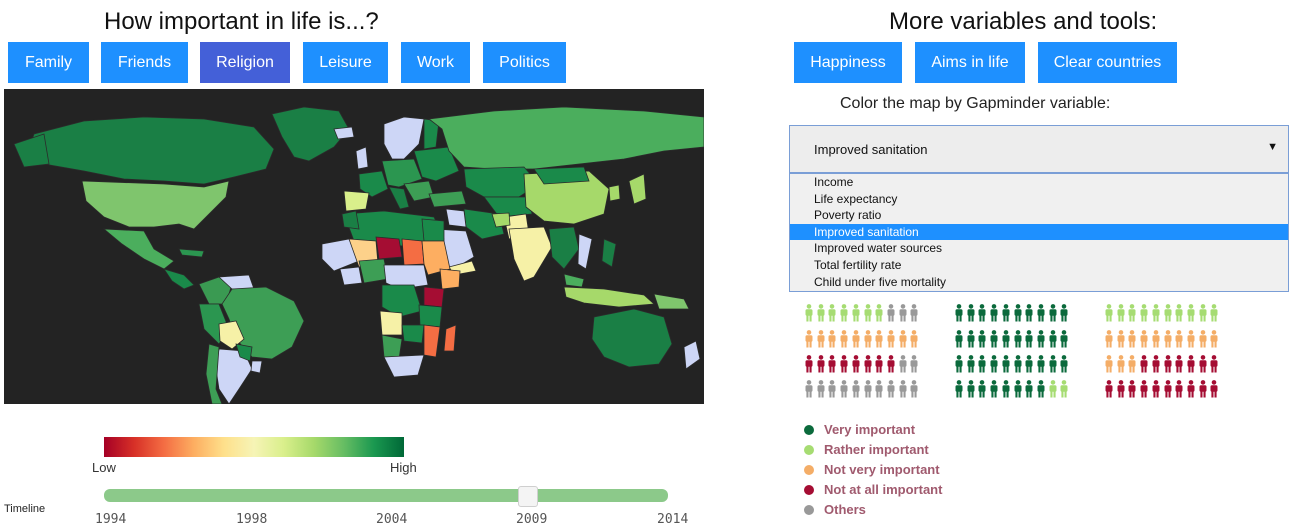  I want to click on dropdown-option-improved-sanitation: Improved sanitation, so click(1039, 232).